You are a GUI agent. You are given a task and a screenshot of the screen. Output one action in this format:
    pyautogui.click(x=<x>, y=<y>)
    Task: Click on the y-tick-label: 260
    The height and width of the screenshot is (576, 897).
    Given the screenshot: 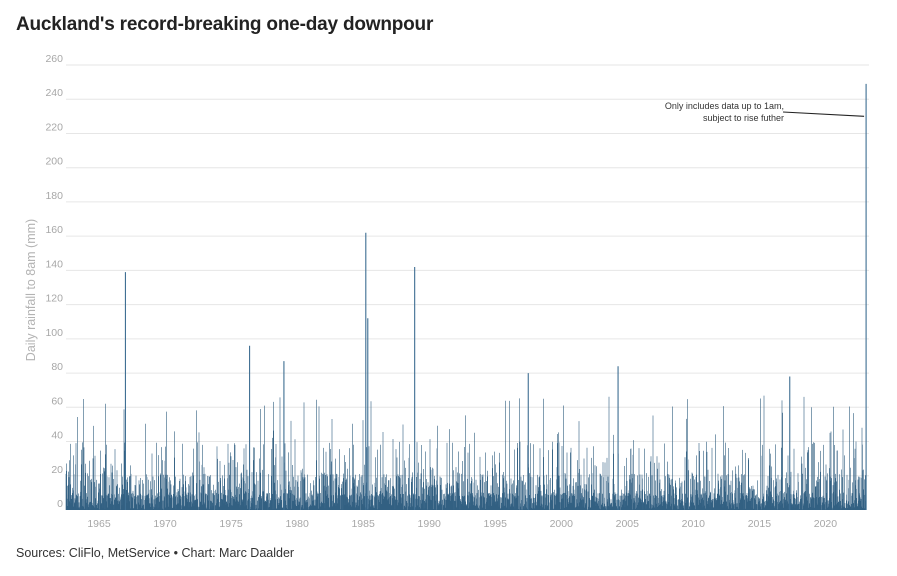 What is the action you would take?
    pyautogui.click(x=54, y=59)
    